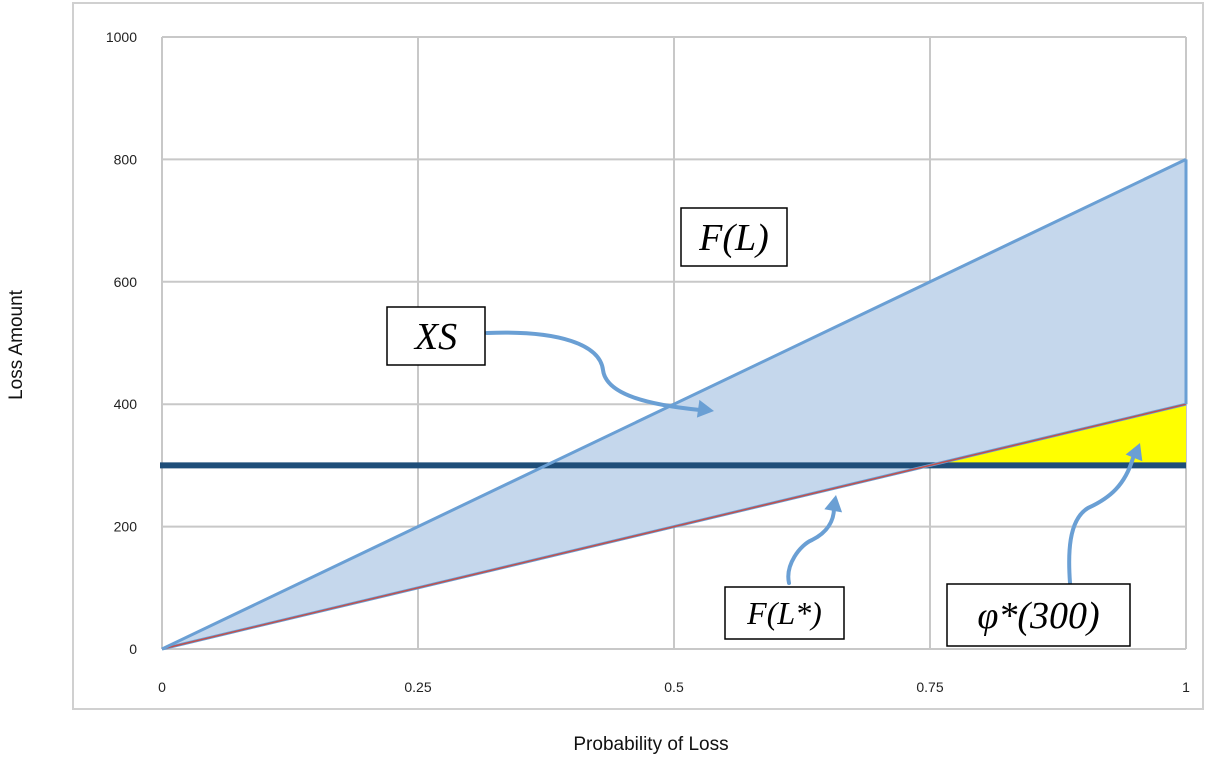 The width and height of the screenshot is (1210, 763). I want to click on annotation-f-l-star-box, so click(784, 613).